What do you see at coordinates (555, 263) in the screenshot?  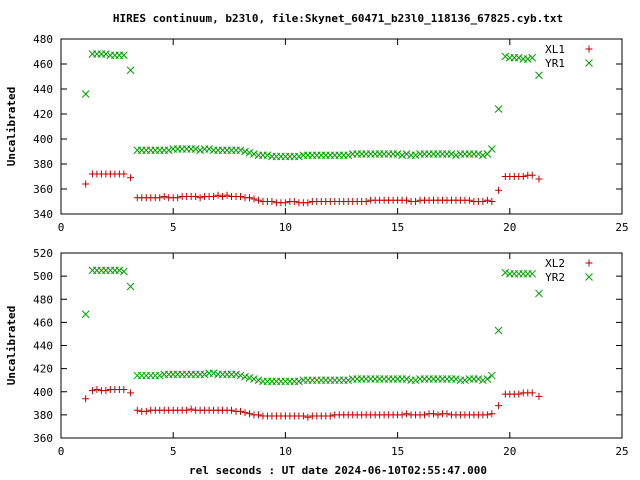 I see `legend-label: XL2` at bounding box center [555, 263].